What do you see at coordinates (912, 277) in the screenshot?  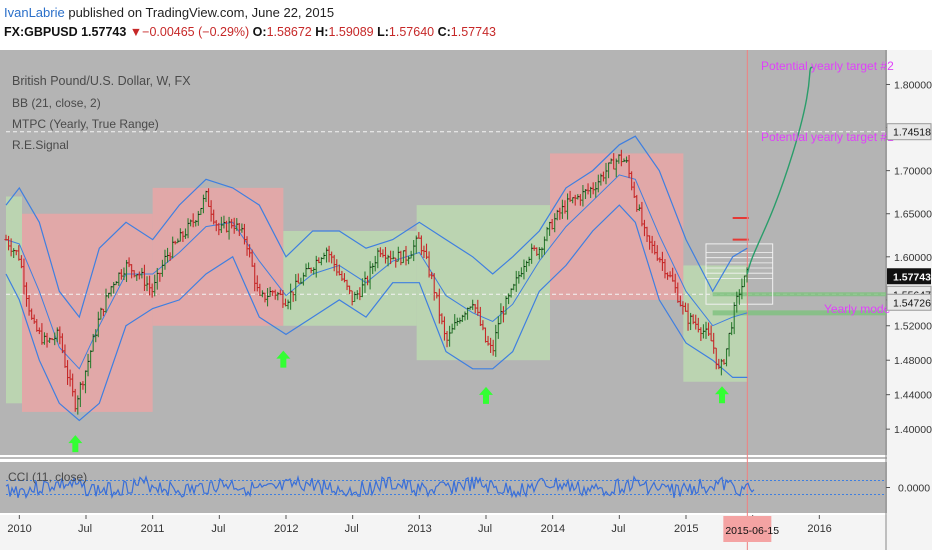 I see `price-highlight-label: 1.57743` at bounding box center [912, 277].